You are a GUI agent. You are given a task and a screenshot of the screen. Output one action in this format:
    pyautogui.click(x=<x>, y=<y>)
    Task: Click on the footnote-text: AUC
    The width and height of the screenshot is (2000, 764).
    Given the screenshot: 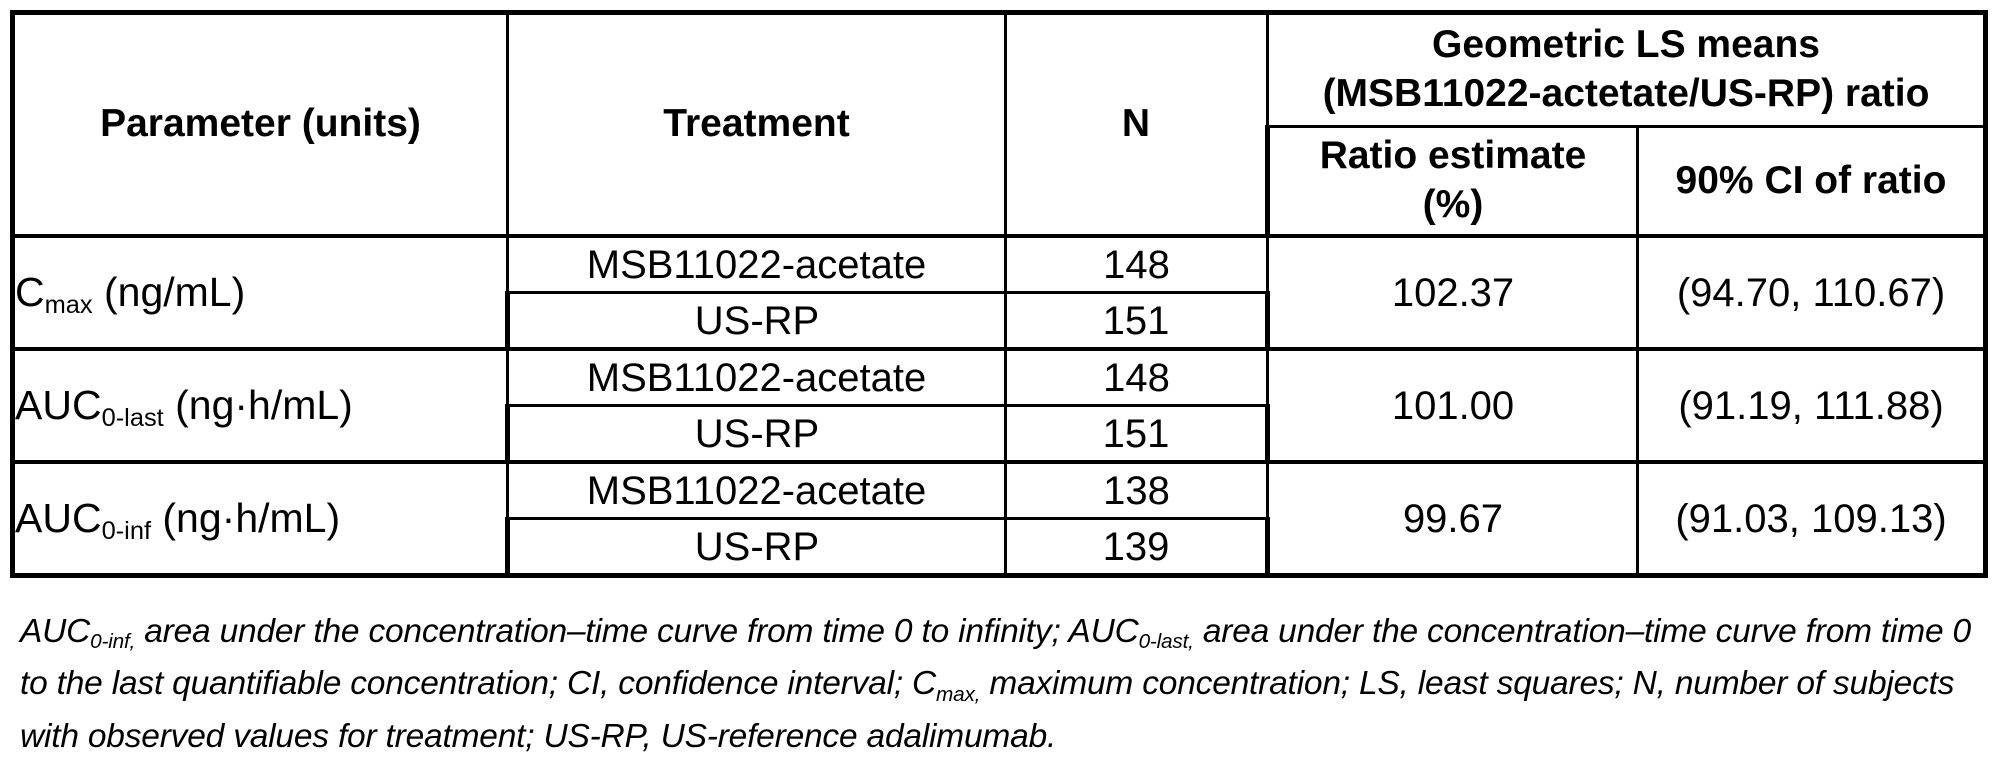 What is the action you would take?
    pyautogui.click(x=55, y=631)
    